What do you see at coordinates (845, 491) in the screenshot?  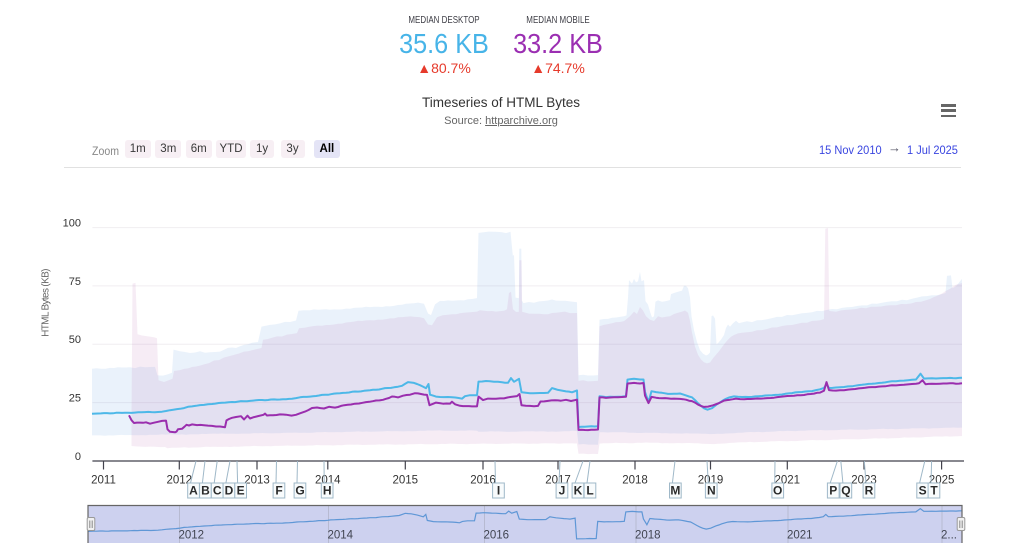 I see `svg-text: Q` at bounding box center [845, 491].